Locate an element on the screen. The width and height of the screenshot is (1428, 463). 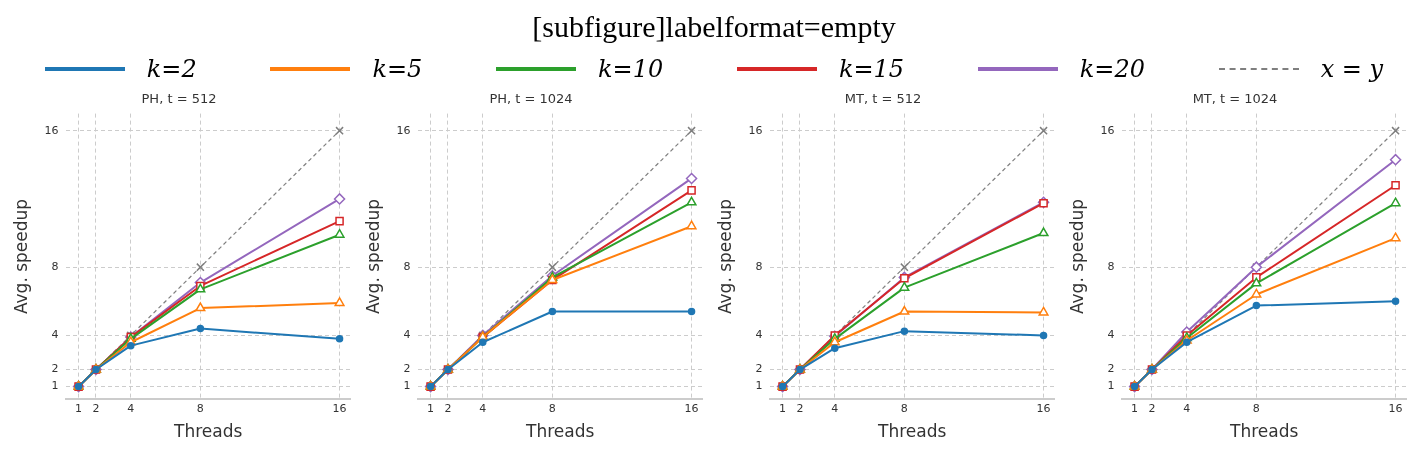
legend-label: x = y is located at coordinates (1352, 69).